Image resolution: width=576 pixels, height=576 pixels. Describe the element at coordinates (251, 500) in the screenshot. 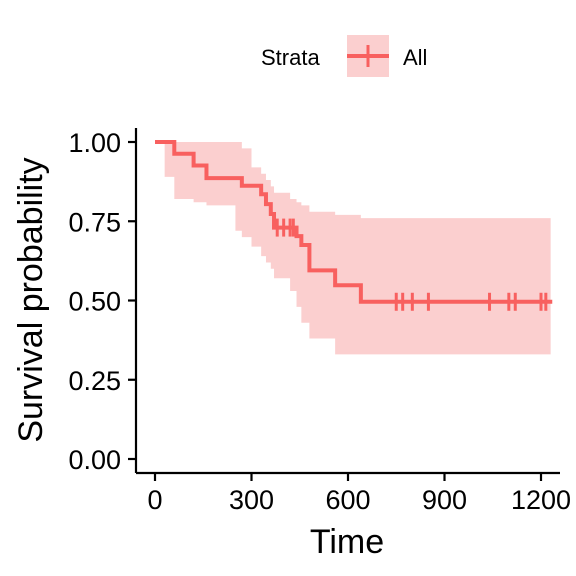

I see `x-tick-label: 300` at that location.